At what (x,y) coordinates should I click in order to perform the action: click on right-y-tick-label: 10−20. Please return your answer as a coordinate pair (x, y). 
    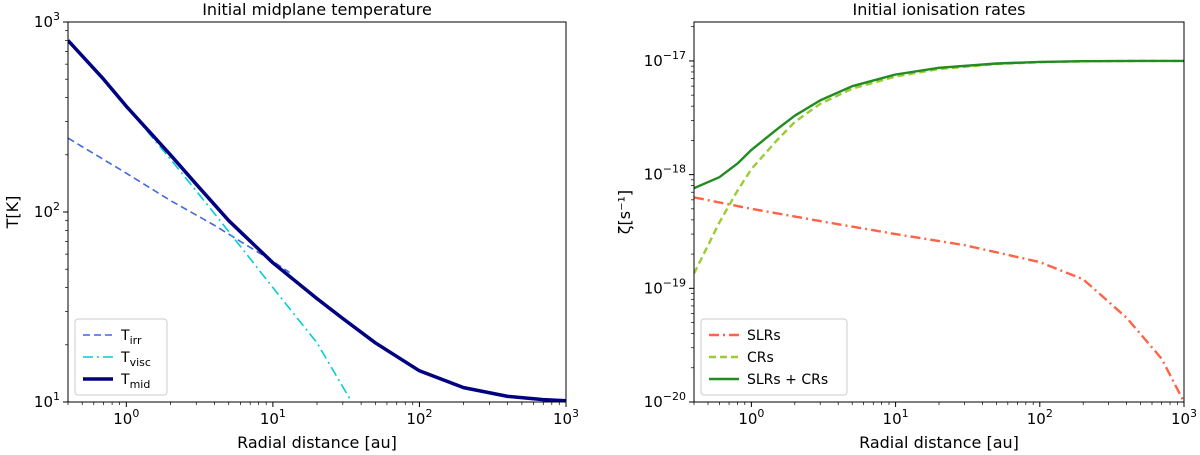
    Looking at the image, I should click on (665, 400).